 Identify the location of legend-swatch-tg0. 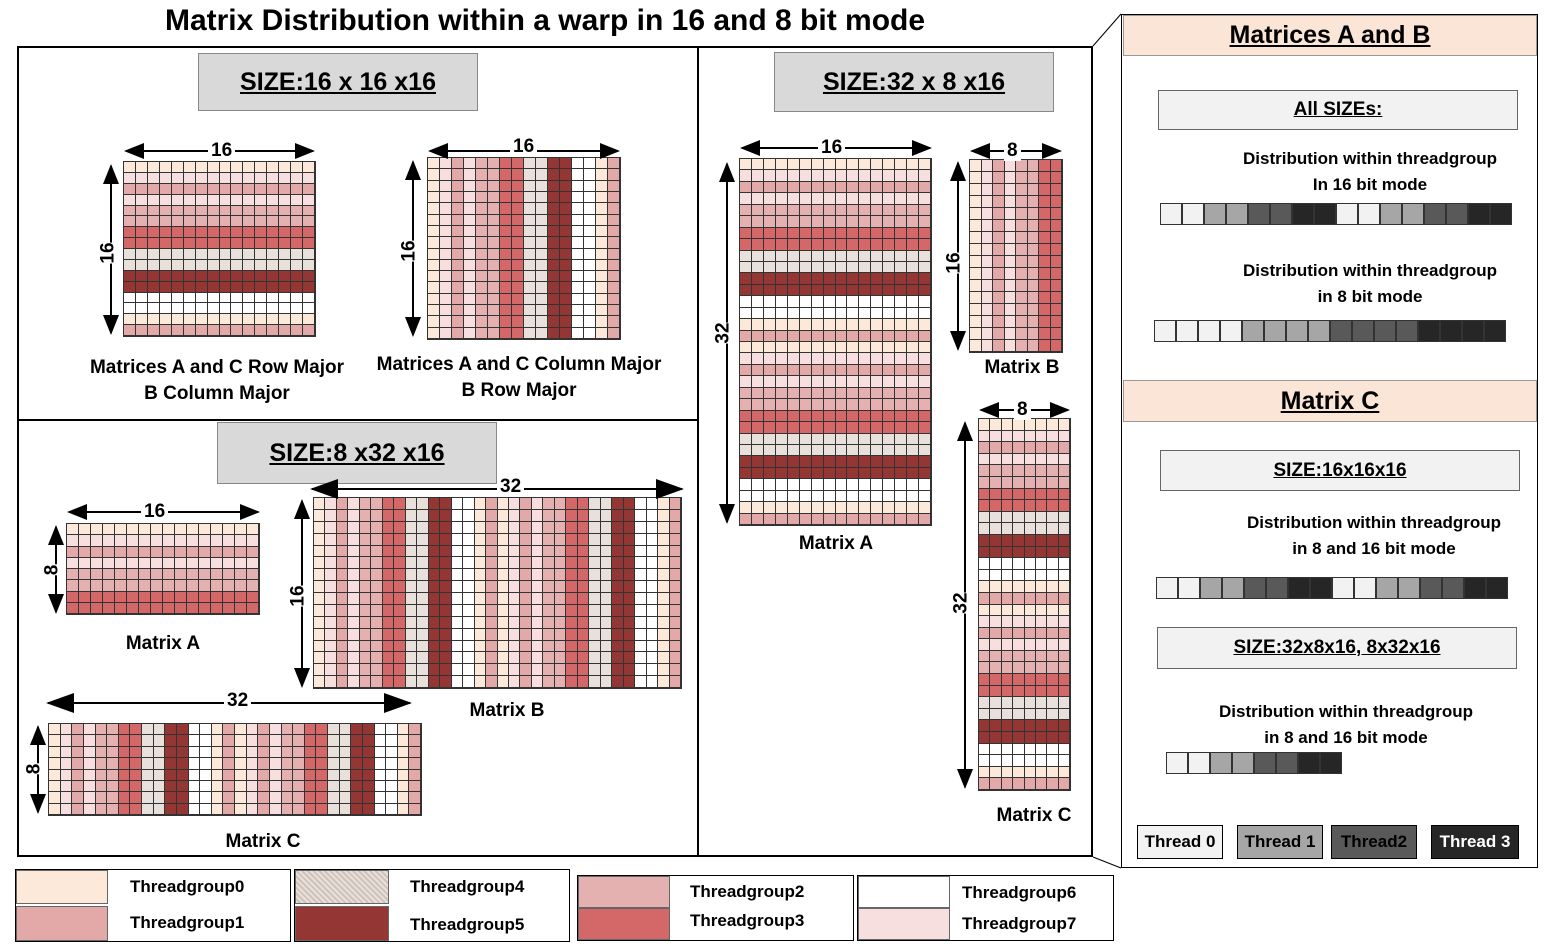
(62, 887).